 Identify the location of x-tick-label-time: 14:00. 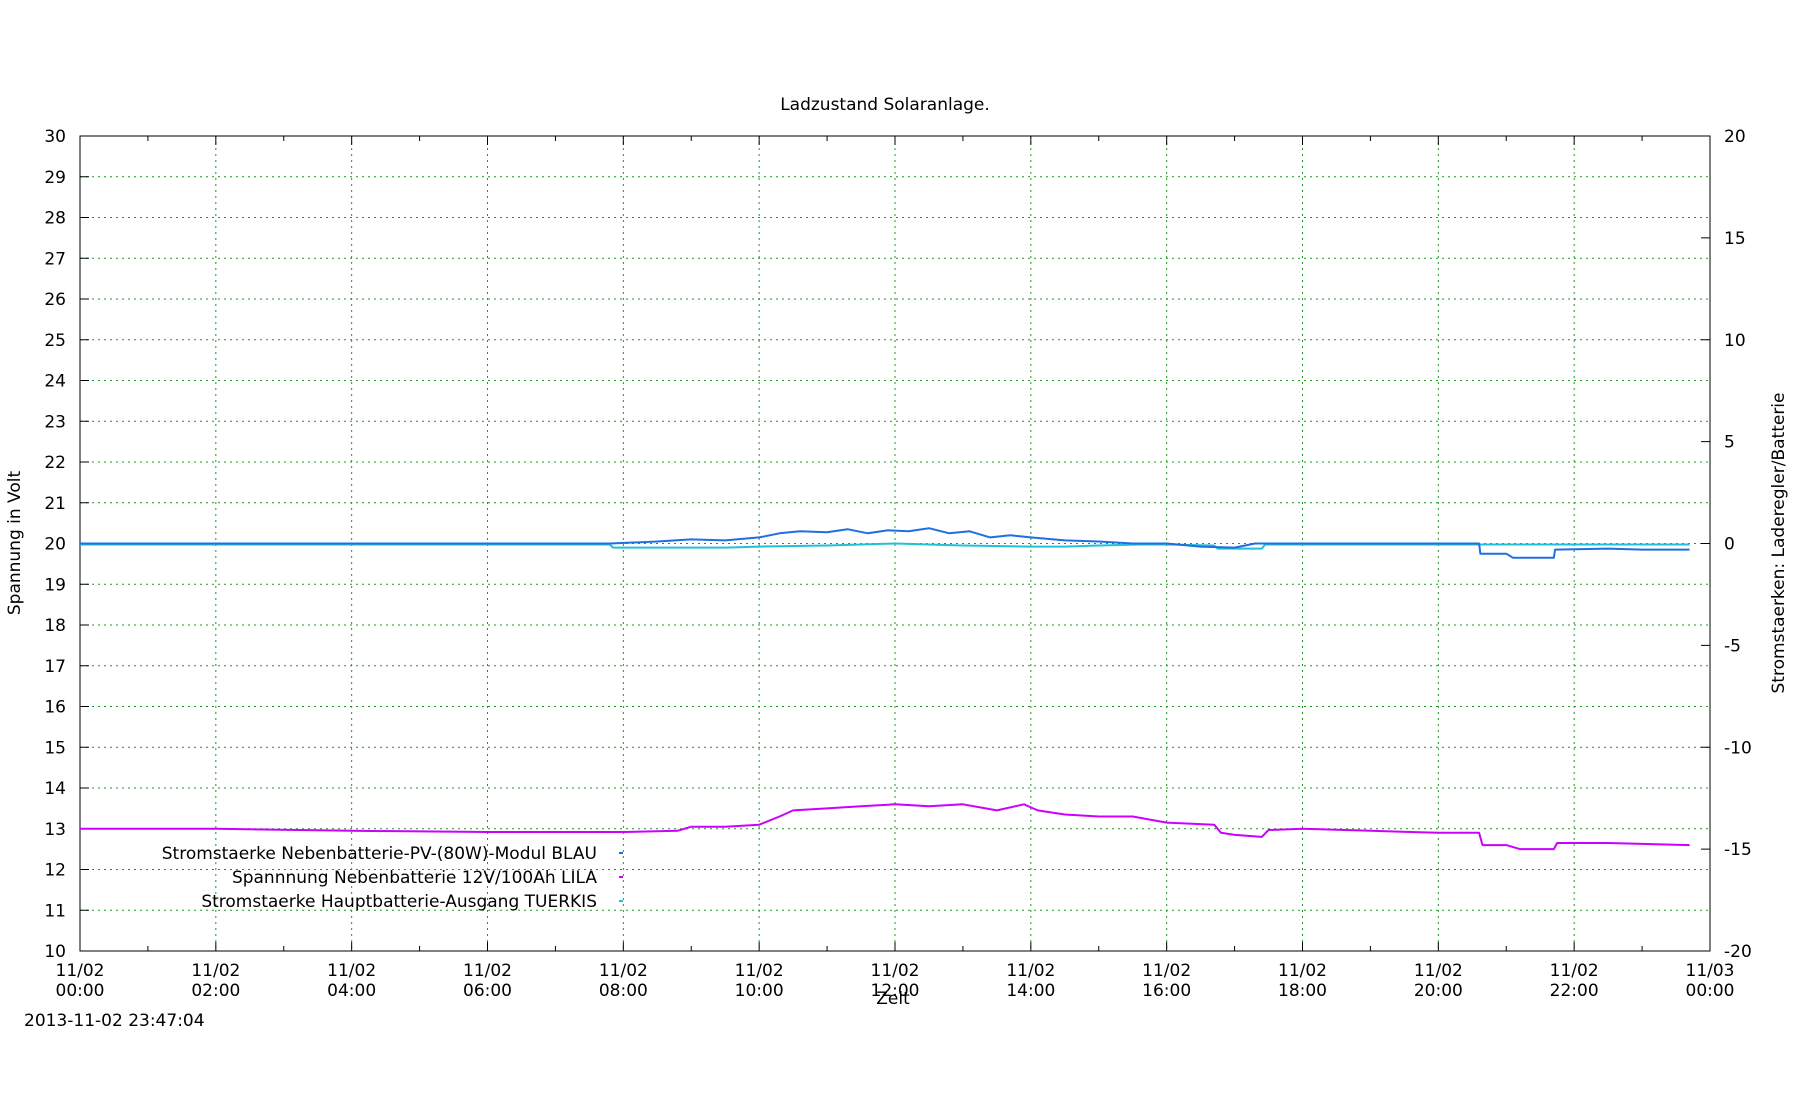
(1030, 991).